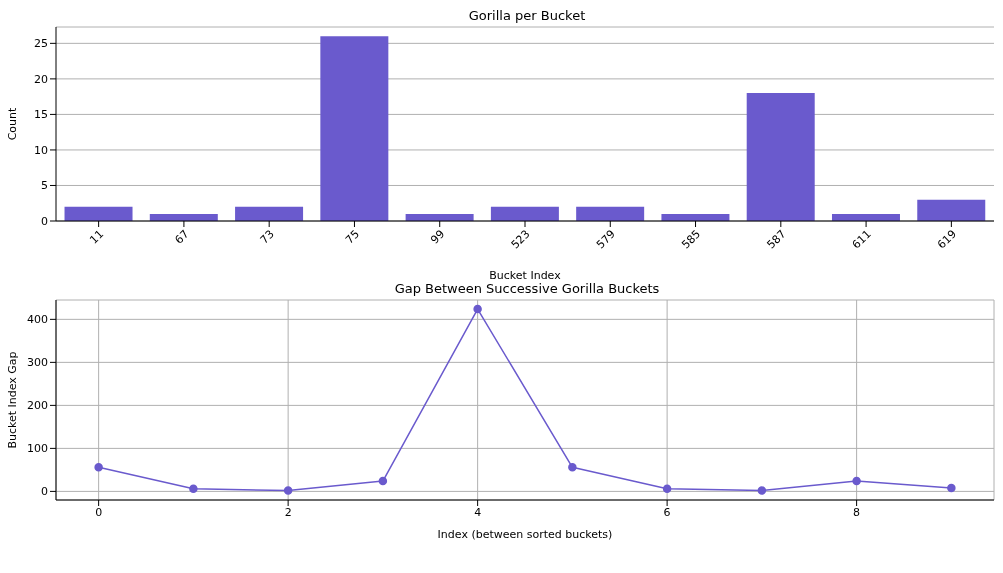 This screenshot has height=573, width=1003. I want to click on x-tick-label: 75, so click(353, 237).